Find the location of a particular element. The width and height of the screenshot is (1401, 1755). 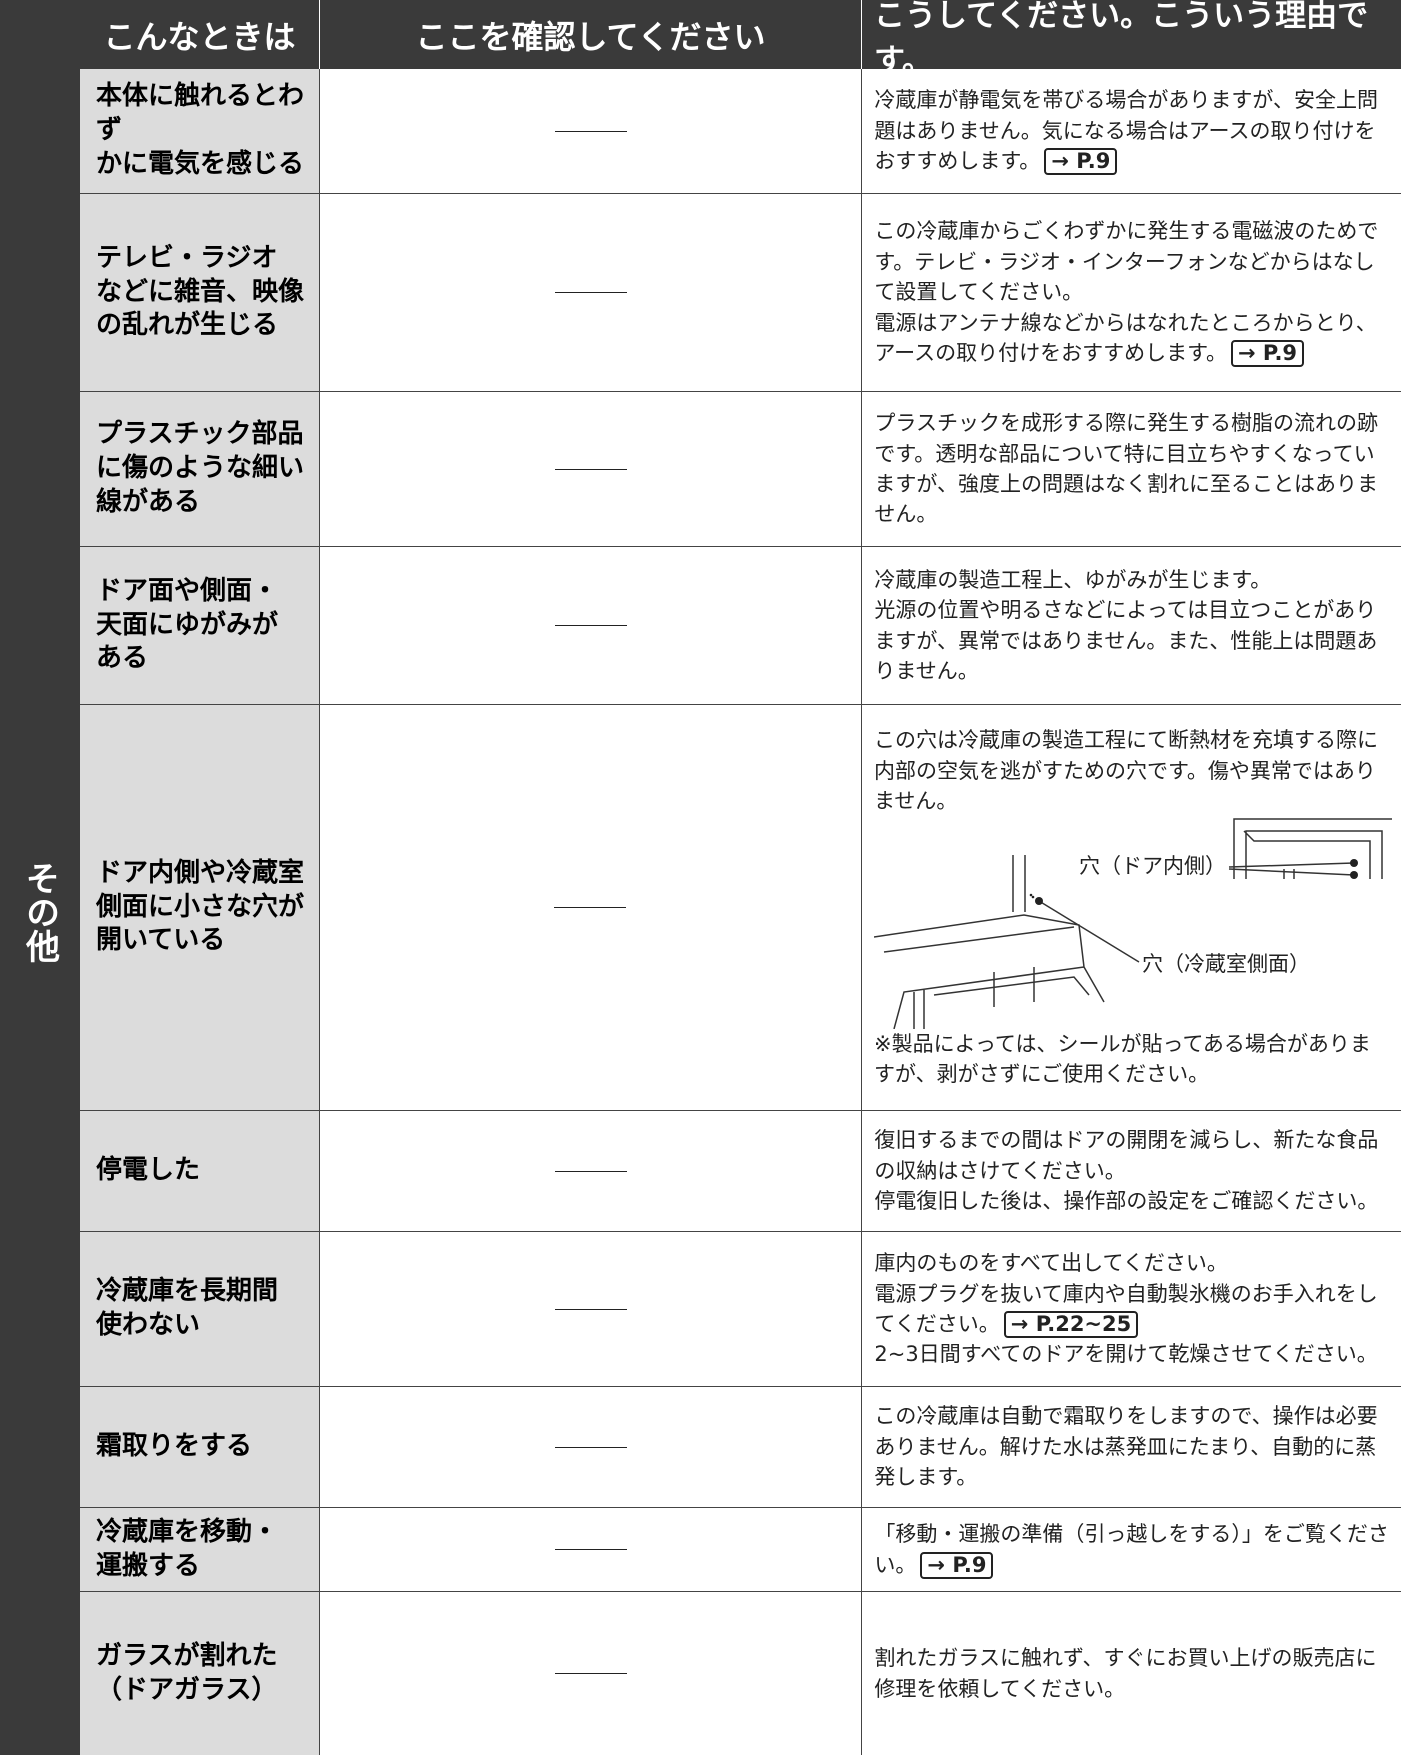

symptom-line: 本体に触れるとわず is located at coordinates (200, 113).